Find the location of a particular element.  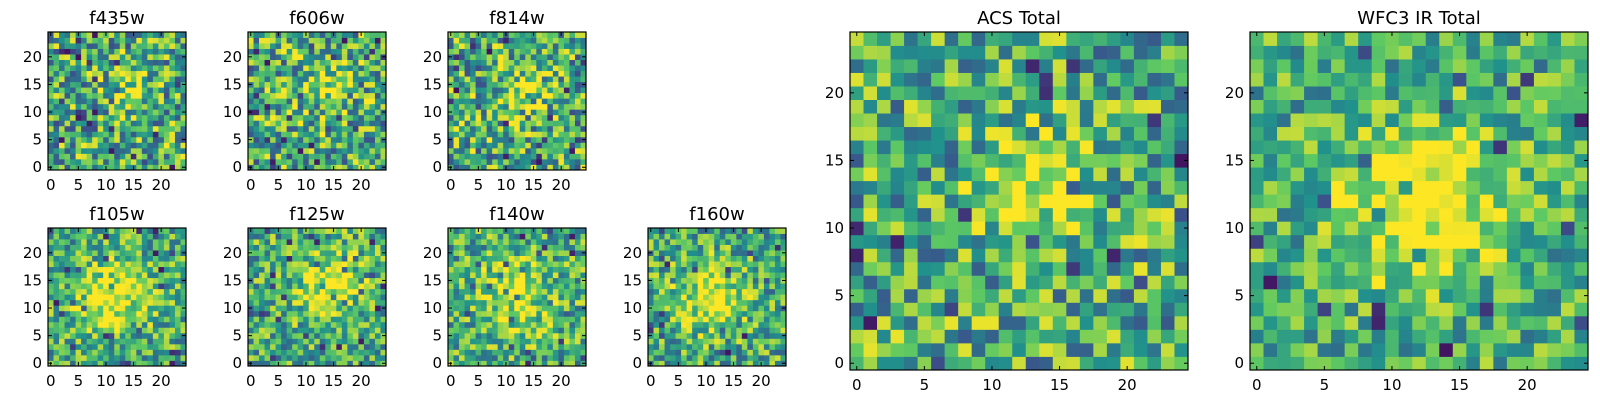

y-tick-label: 0 is located at coordinates (37, 167).